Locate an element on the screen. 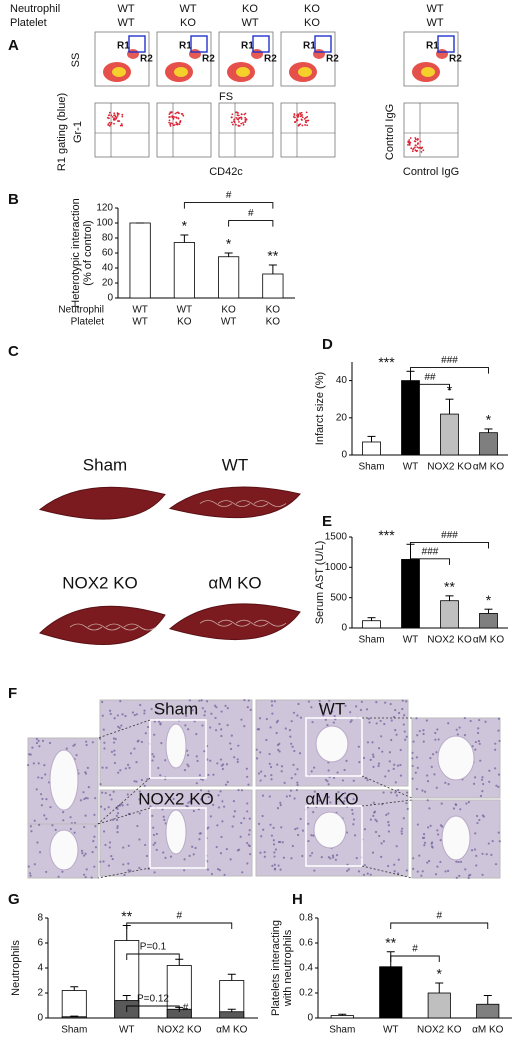 The height and width of the screenshot is (1045, 520). y-tick-label: 2 is located at coordinates (40, 993).